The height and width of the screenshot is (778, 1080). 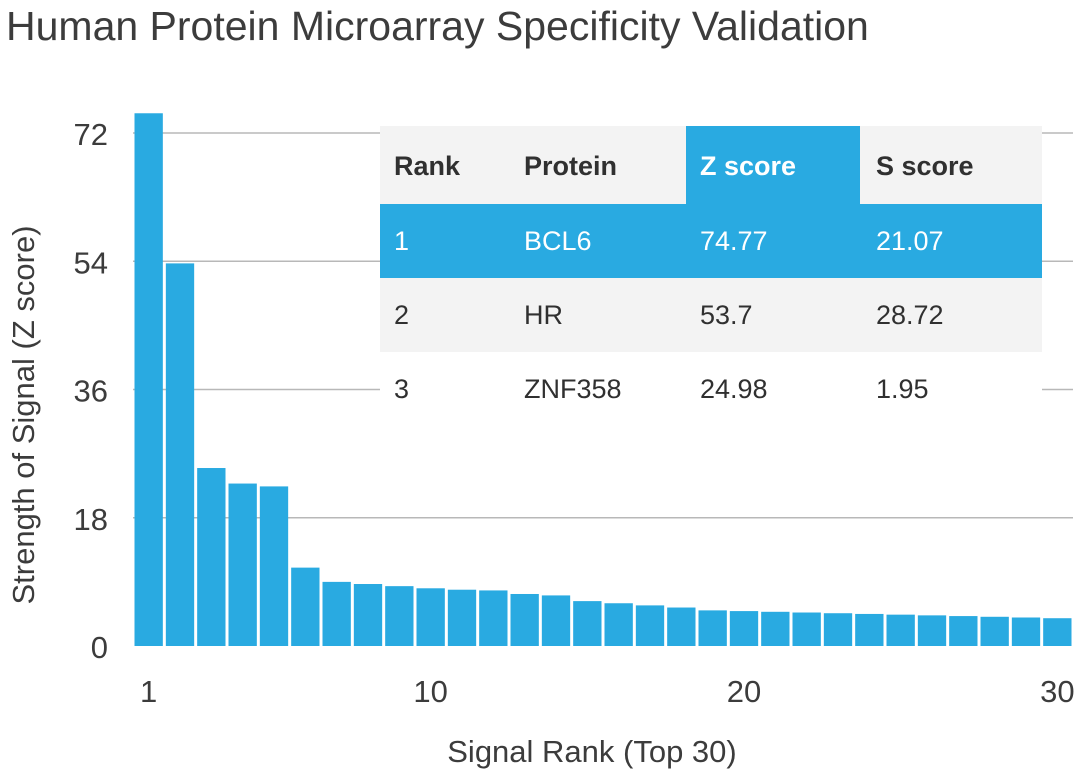 What do you see at coordinates (910, 241) in the screenshot?
I see `cell-s-score: 21.07` at bounding box center [910, 241].